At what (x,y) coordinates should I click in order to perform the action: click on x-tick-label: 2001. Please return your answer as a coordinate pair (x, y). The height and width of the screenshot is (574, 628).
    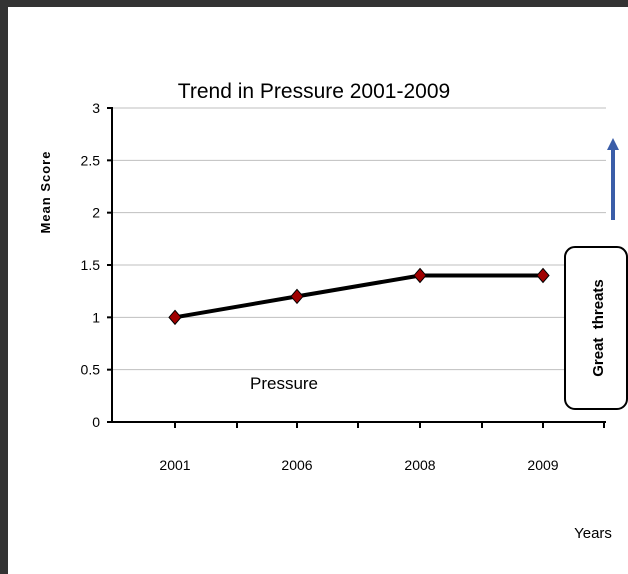
    Looking at the image, I should click on (174, 465).